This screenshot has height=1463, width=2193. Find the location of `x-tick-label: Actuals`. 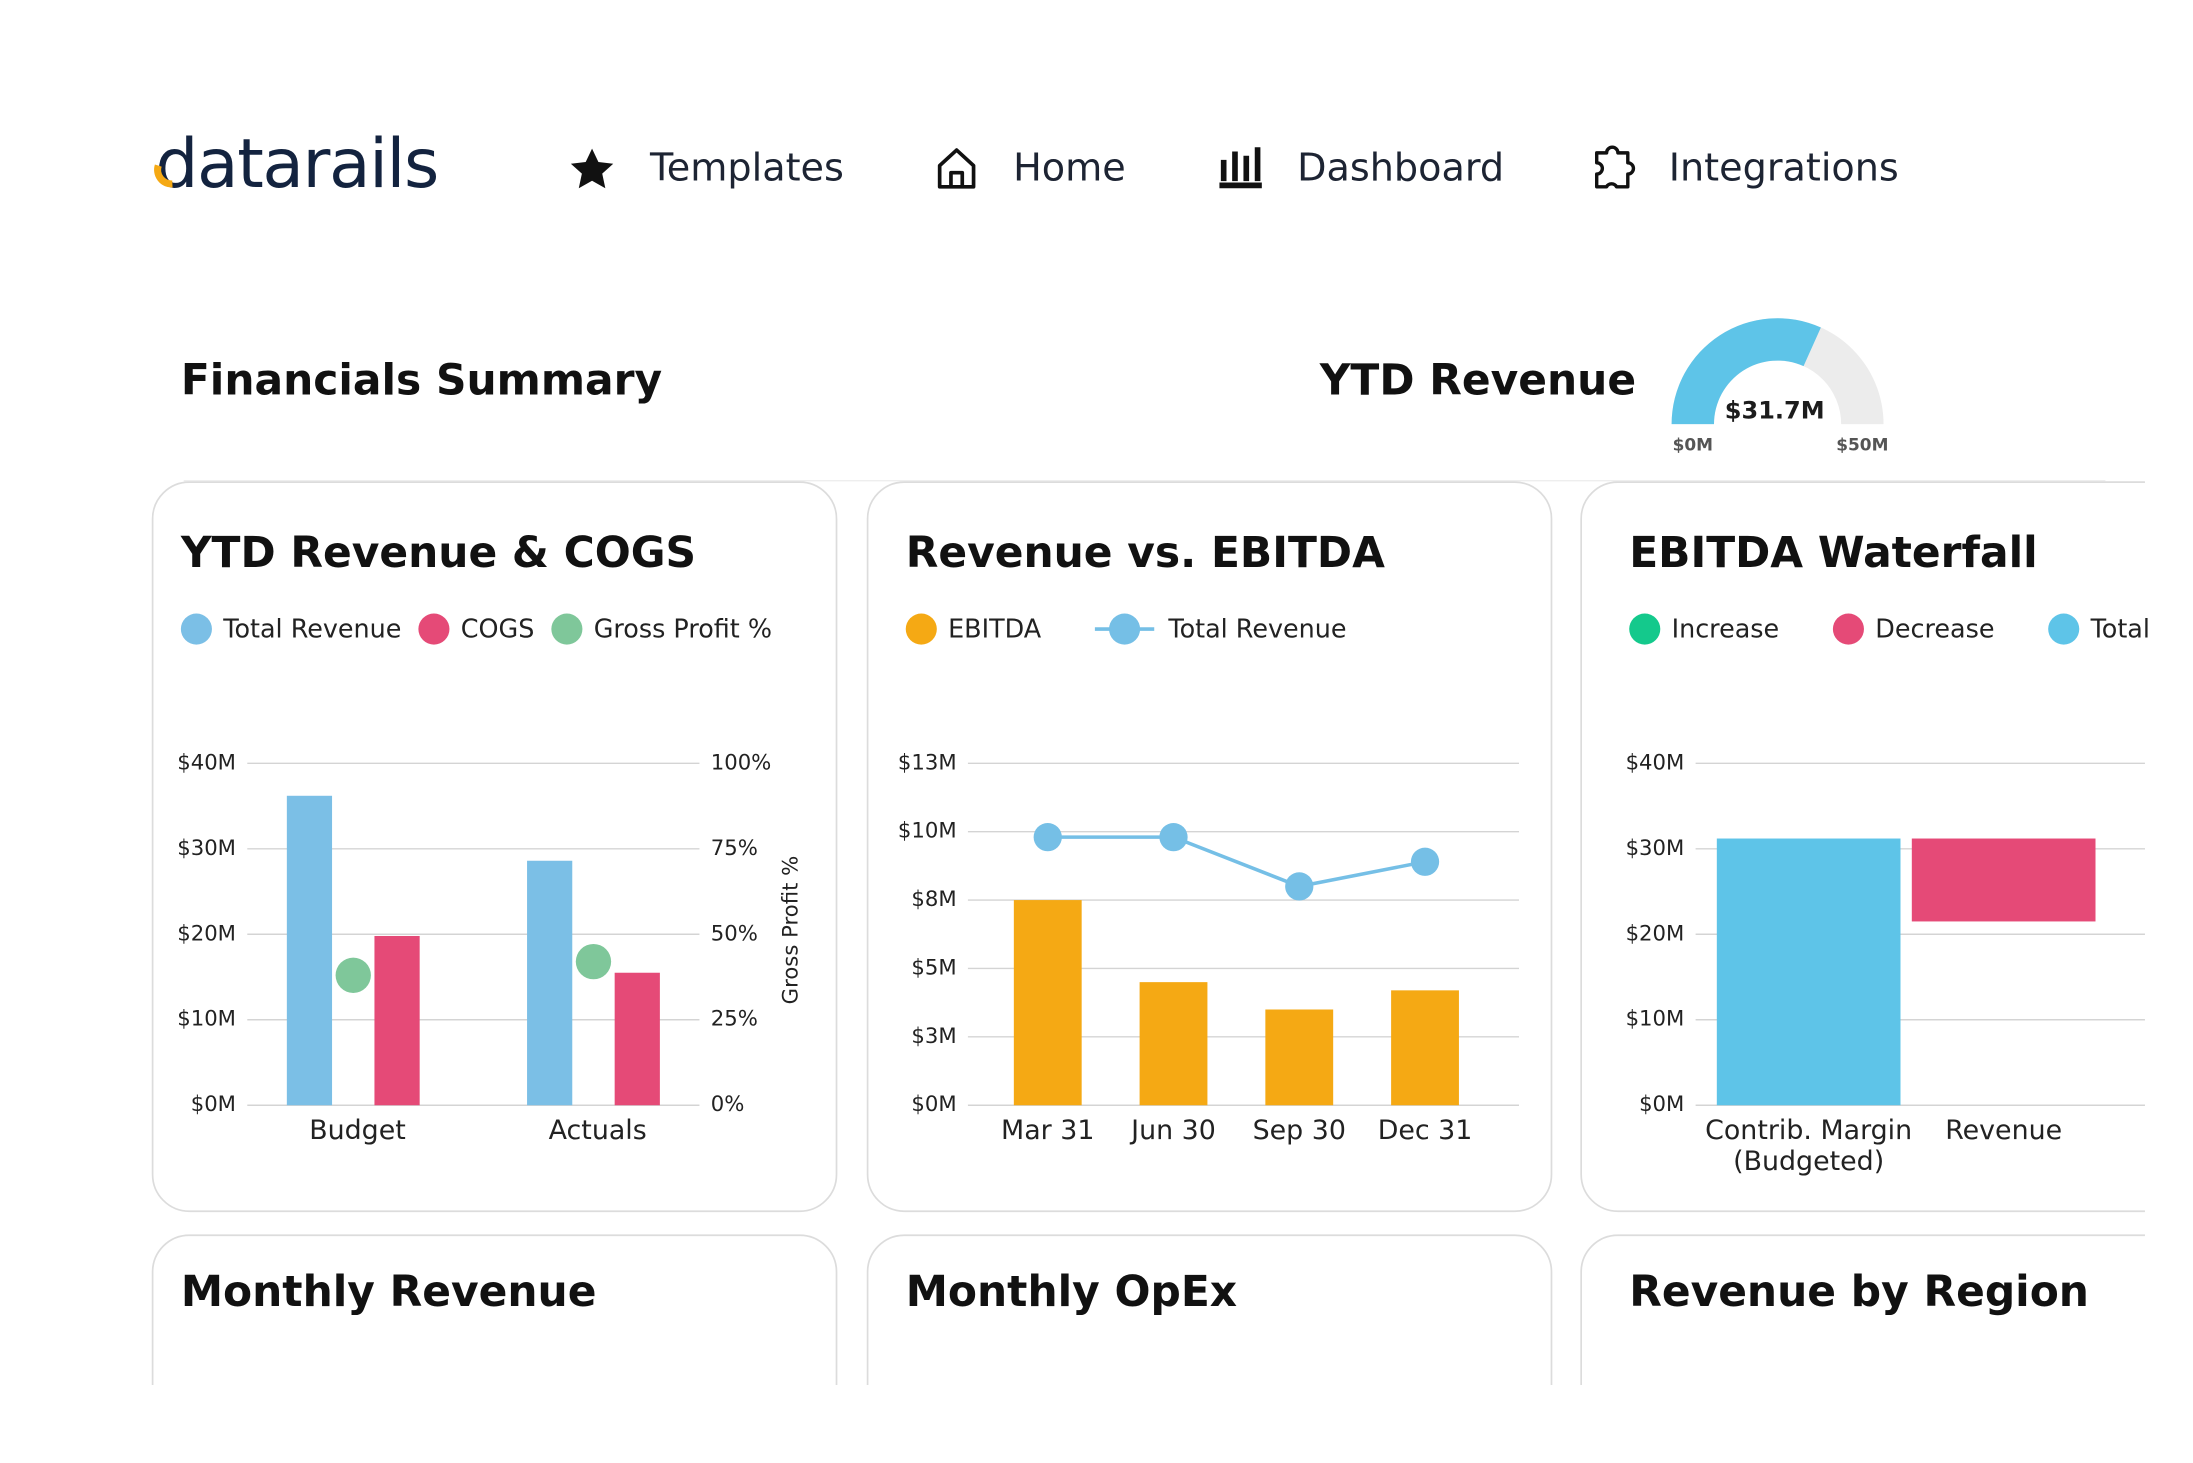

x-tick-label: Actuals is located at coordinates (597, 1131).